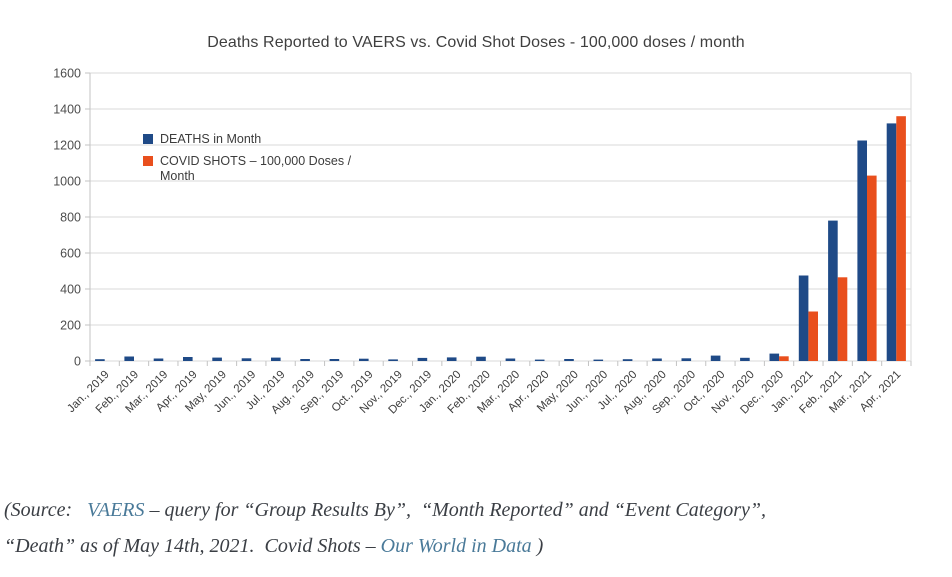 This screenshot has width=952, height=577. Describe the element at coordinates (67, 110) in the screenshot. I see `y-tick-label: 1400` at that location.